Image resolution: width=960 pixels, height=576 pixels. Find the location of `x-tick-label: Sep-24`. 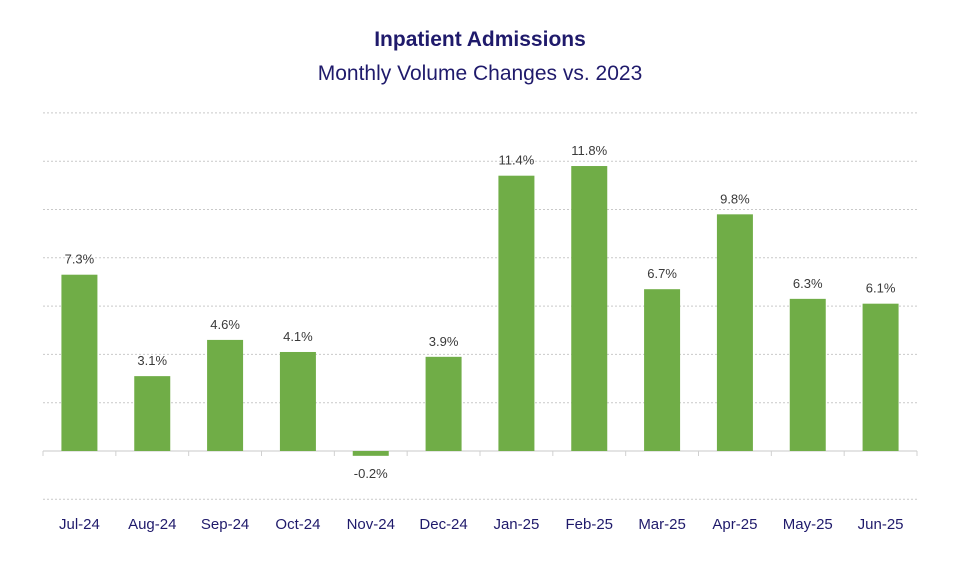

x-tick-label: Sep-24 is located at coordinates (225, 524).